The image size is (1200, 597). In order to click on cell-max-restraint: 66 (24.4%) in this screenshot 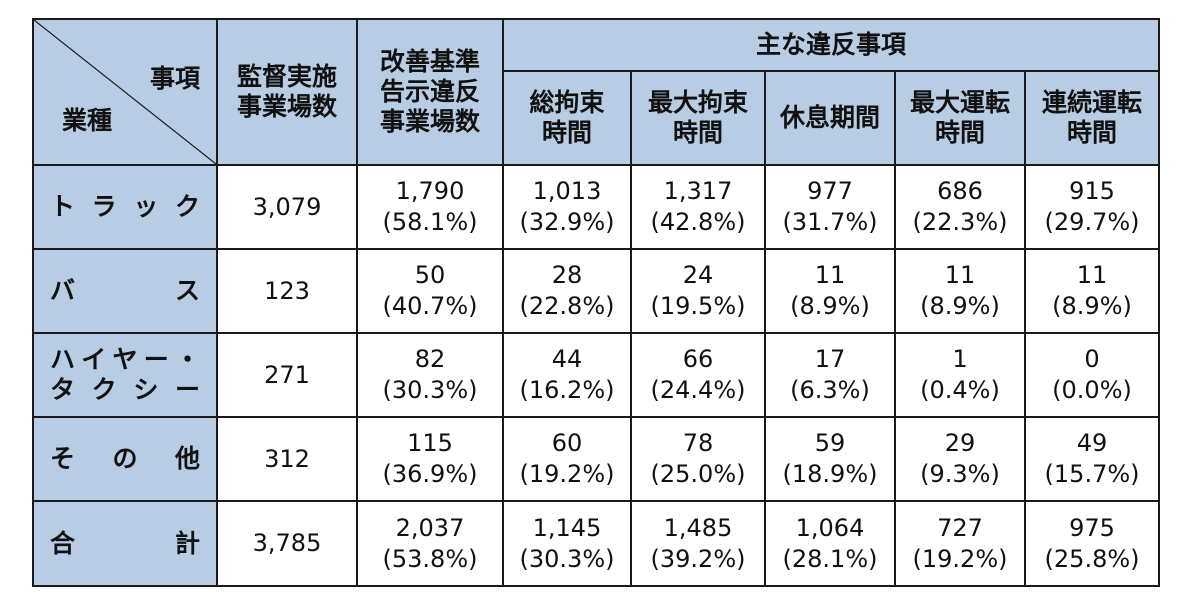, I will do `click(698, 375)`.